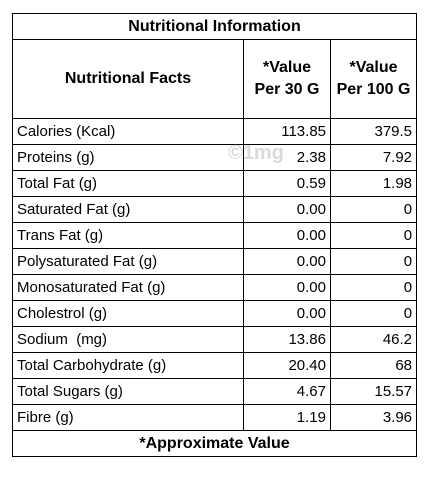  Describe the element at coordinates (128, 313) in the screenshot. I see `nutrient-name: Cholestrol (g)` at that location.